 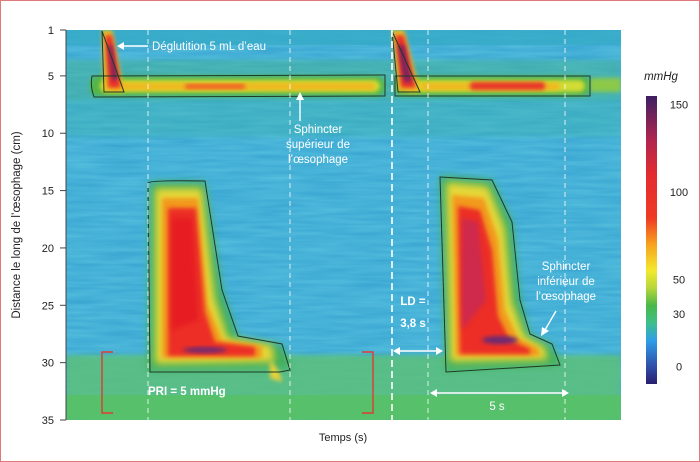 I want to click on irp-label: PRI = 5 mmHg, so click(x=187, y=392).